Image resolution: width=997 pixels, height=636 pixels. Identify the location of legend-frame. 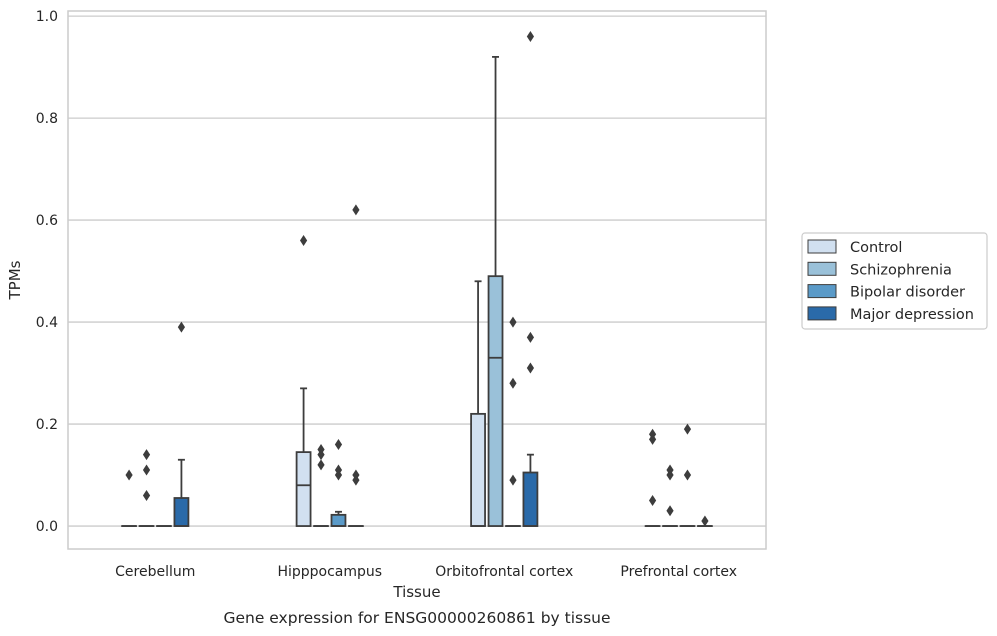
(894, 281).